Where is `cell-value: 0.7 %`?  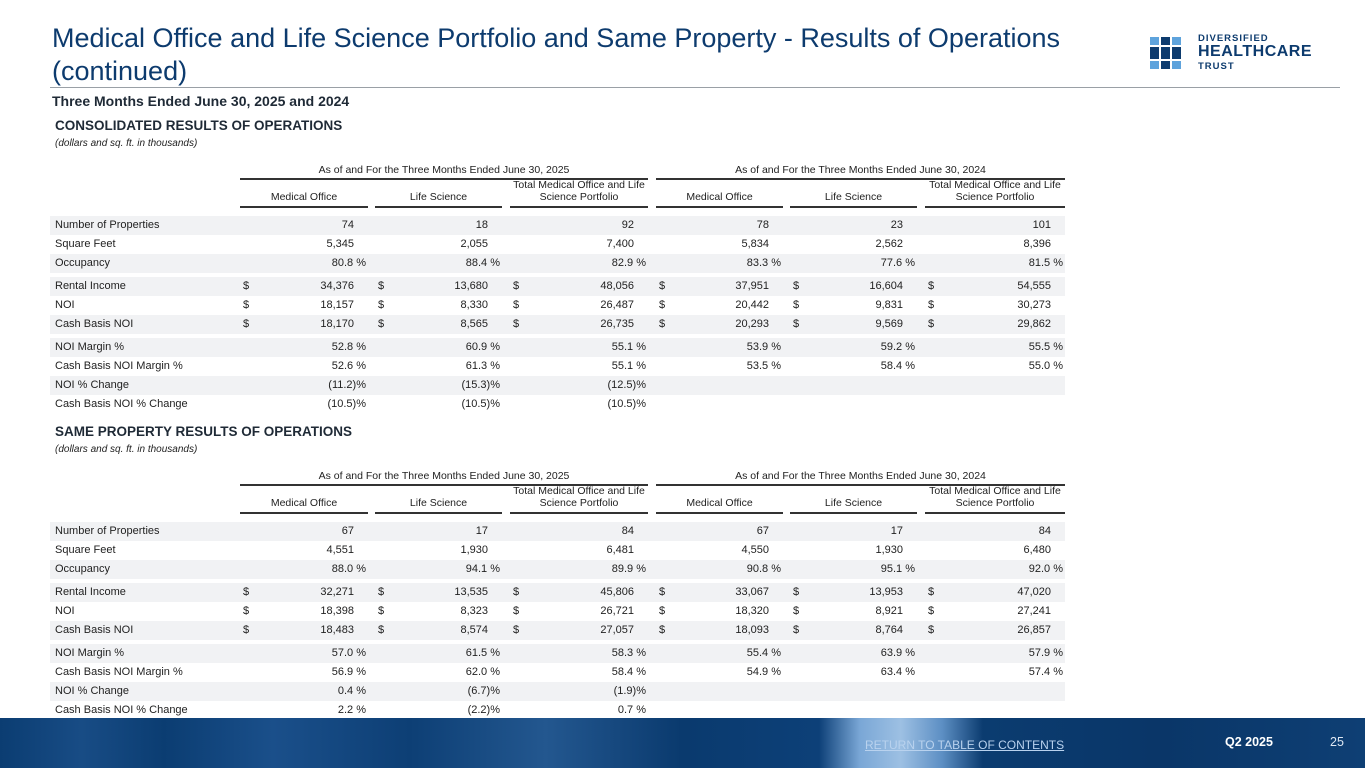
cell-value: 0.7 % is located at coordinates (631, 710).